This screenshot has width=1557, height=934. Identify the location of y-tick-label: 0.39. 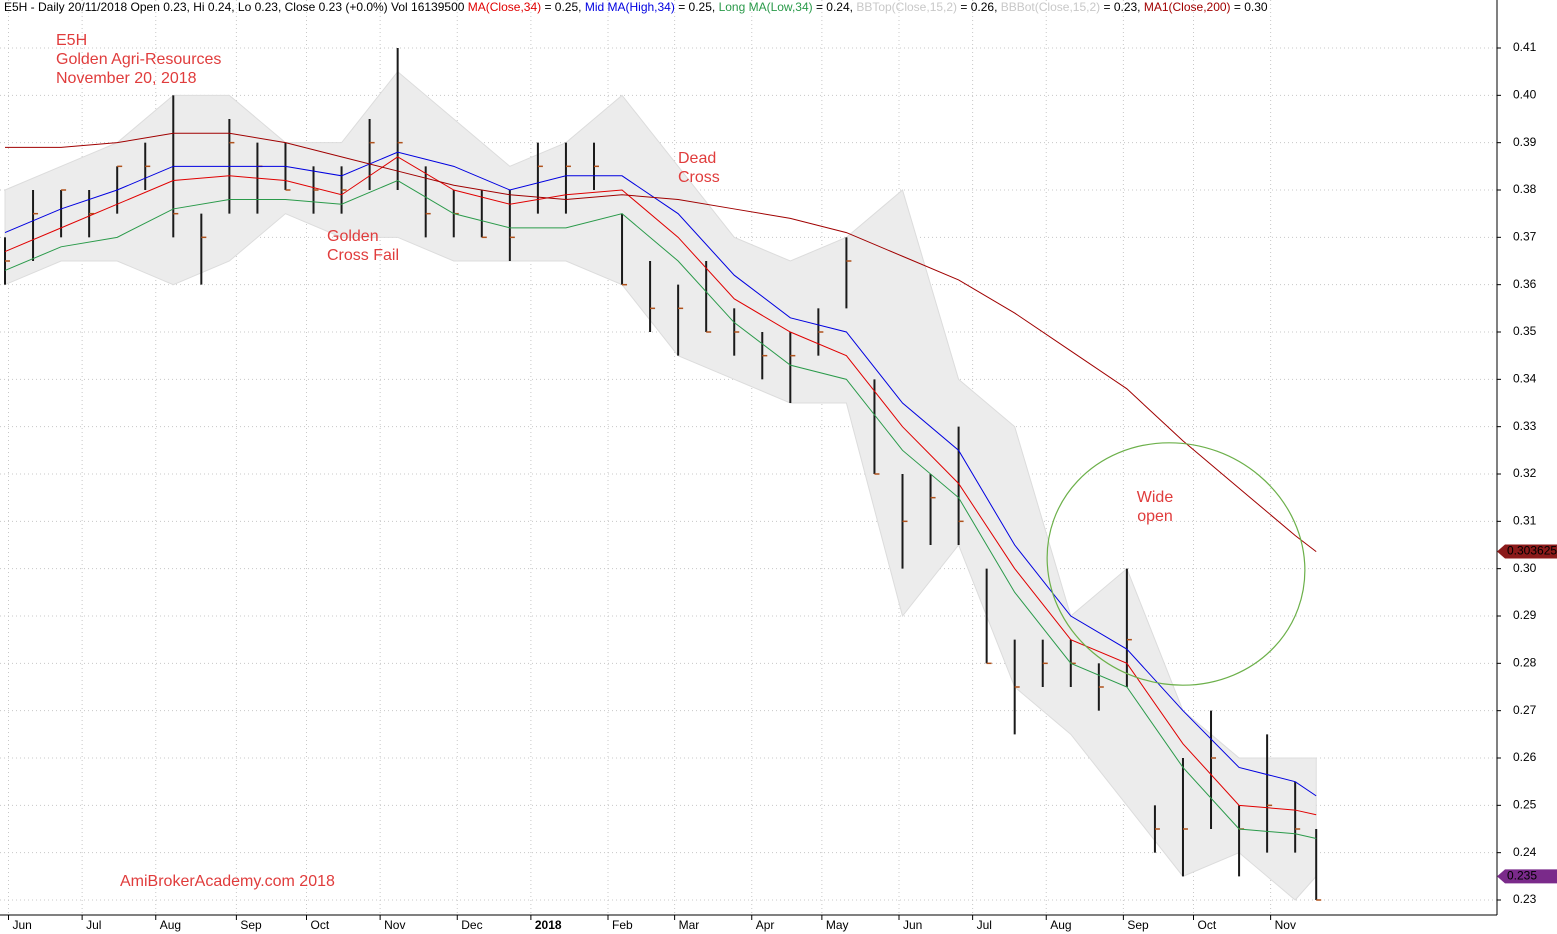
(1525, 142).